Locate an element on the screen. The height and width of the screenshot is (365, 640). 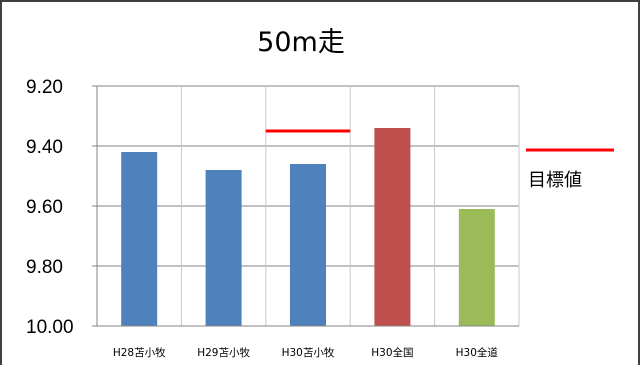
legend-target-label: 目標値 is located at coordinates (555, 180).